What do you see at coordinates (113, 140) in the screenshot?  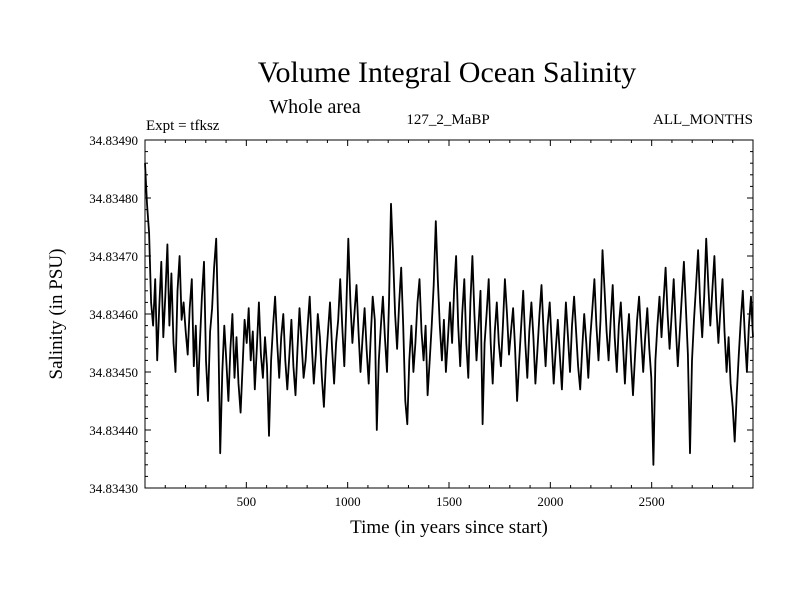 I see `y-tick-label: 34.83490` at bounding box center [113, 140].